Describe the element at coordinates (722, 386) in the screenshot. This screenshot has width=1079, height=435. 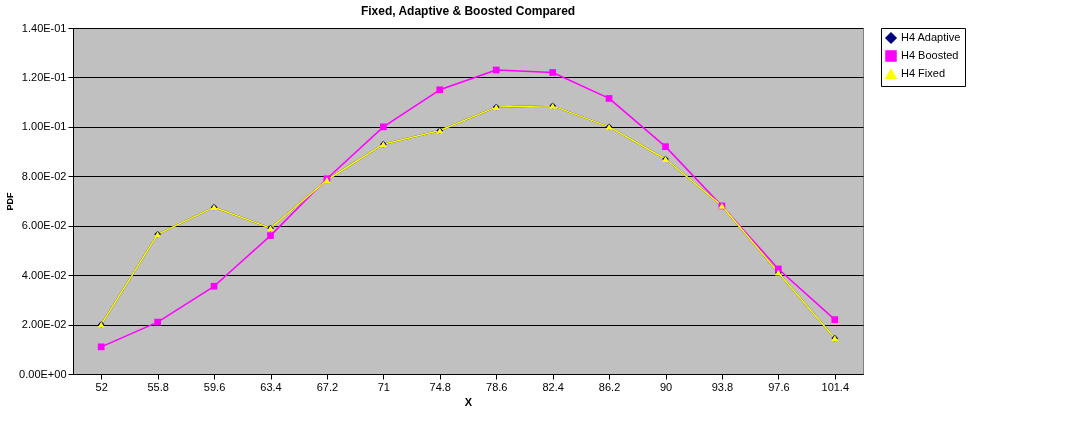
I see `x-tick-label: 93.8` at that location.